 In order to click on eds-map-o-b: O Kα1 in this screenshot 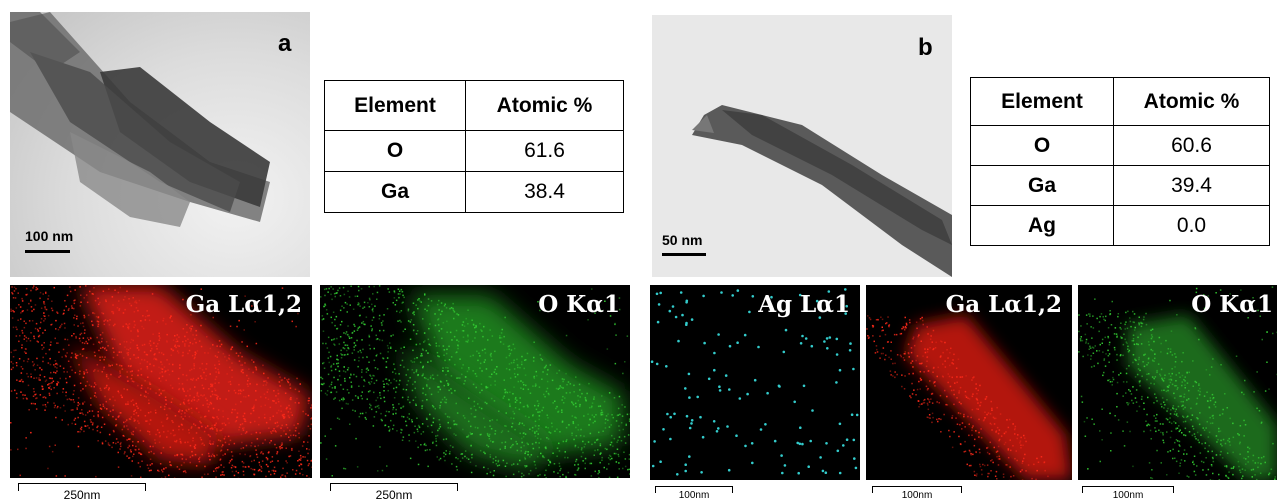, I will do `click(1177, 382)`.